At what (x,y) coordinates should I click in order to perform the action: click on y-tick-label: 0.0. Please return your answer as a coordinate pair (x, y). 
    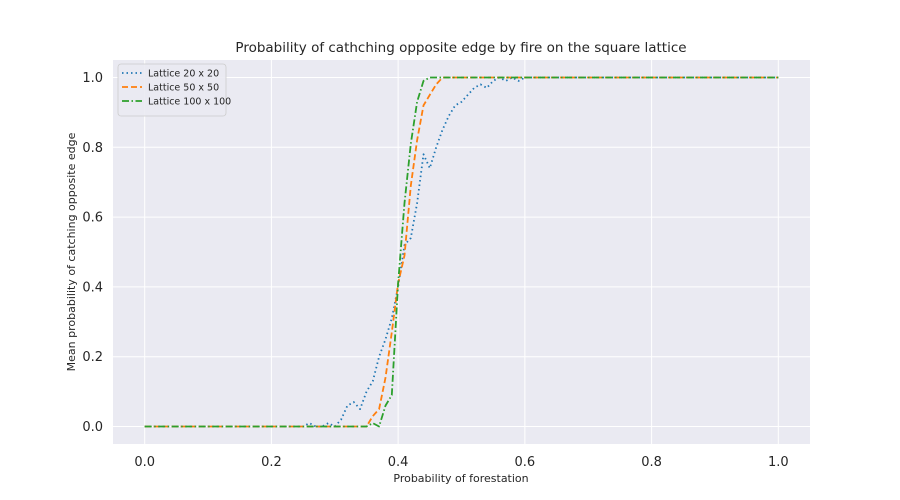
    Looking at the image, I should click on (92, 427).